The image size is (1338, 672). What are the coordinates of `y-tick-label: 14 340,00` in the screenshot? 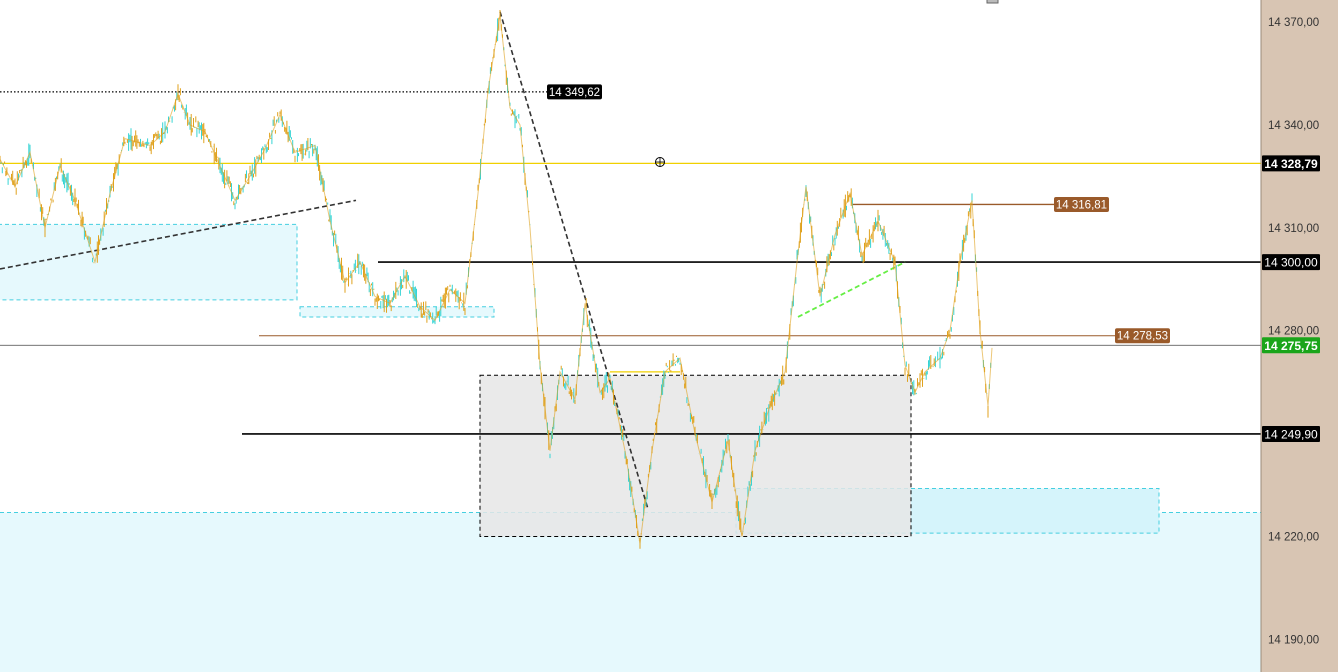 It's located at (1293, 126).